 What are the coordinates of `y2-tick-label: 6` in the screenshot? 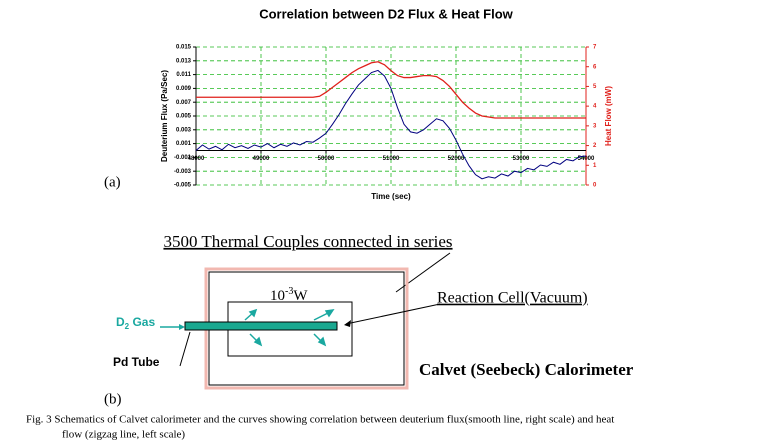 It's located at (595, 67).